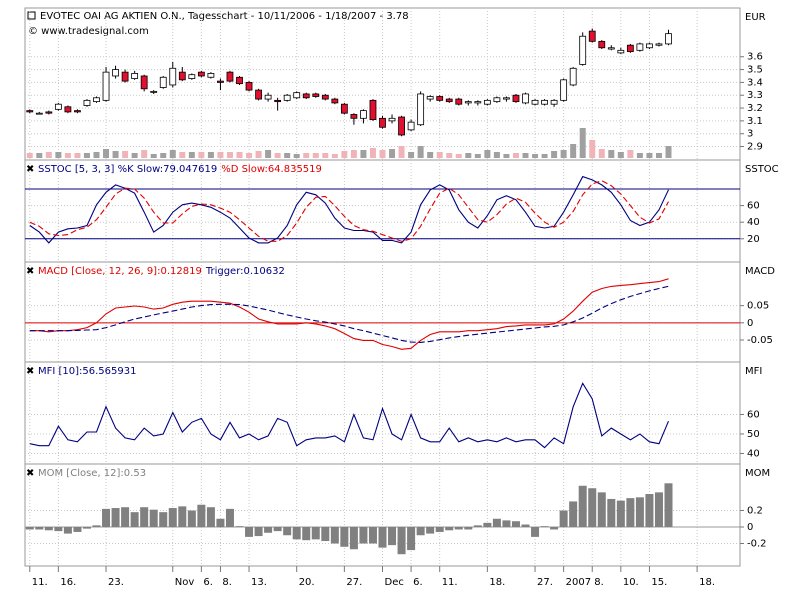 The height and width of the screenshot is (600, 800). I want to click on y-tick-label: 3.1, so click(755, 121).